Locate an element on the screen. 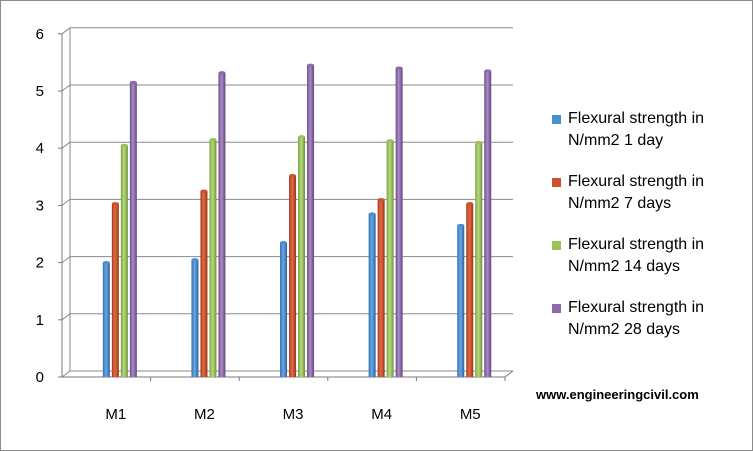 This screenshot has height=451, width=753. legend-item: Flexural strength in N/mm2 28 days is located at coordinates (649, 328).